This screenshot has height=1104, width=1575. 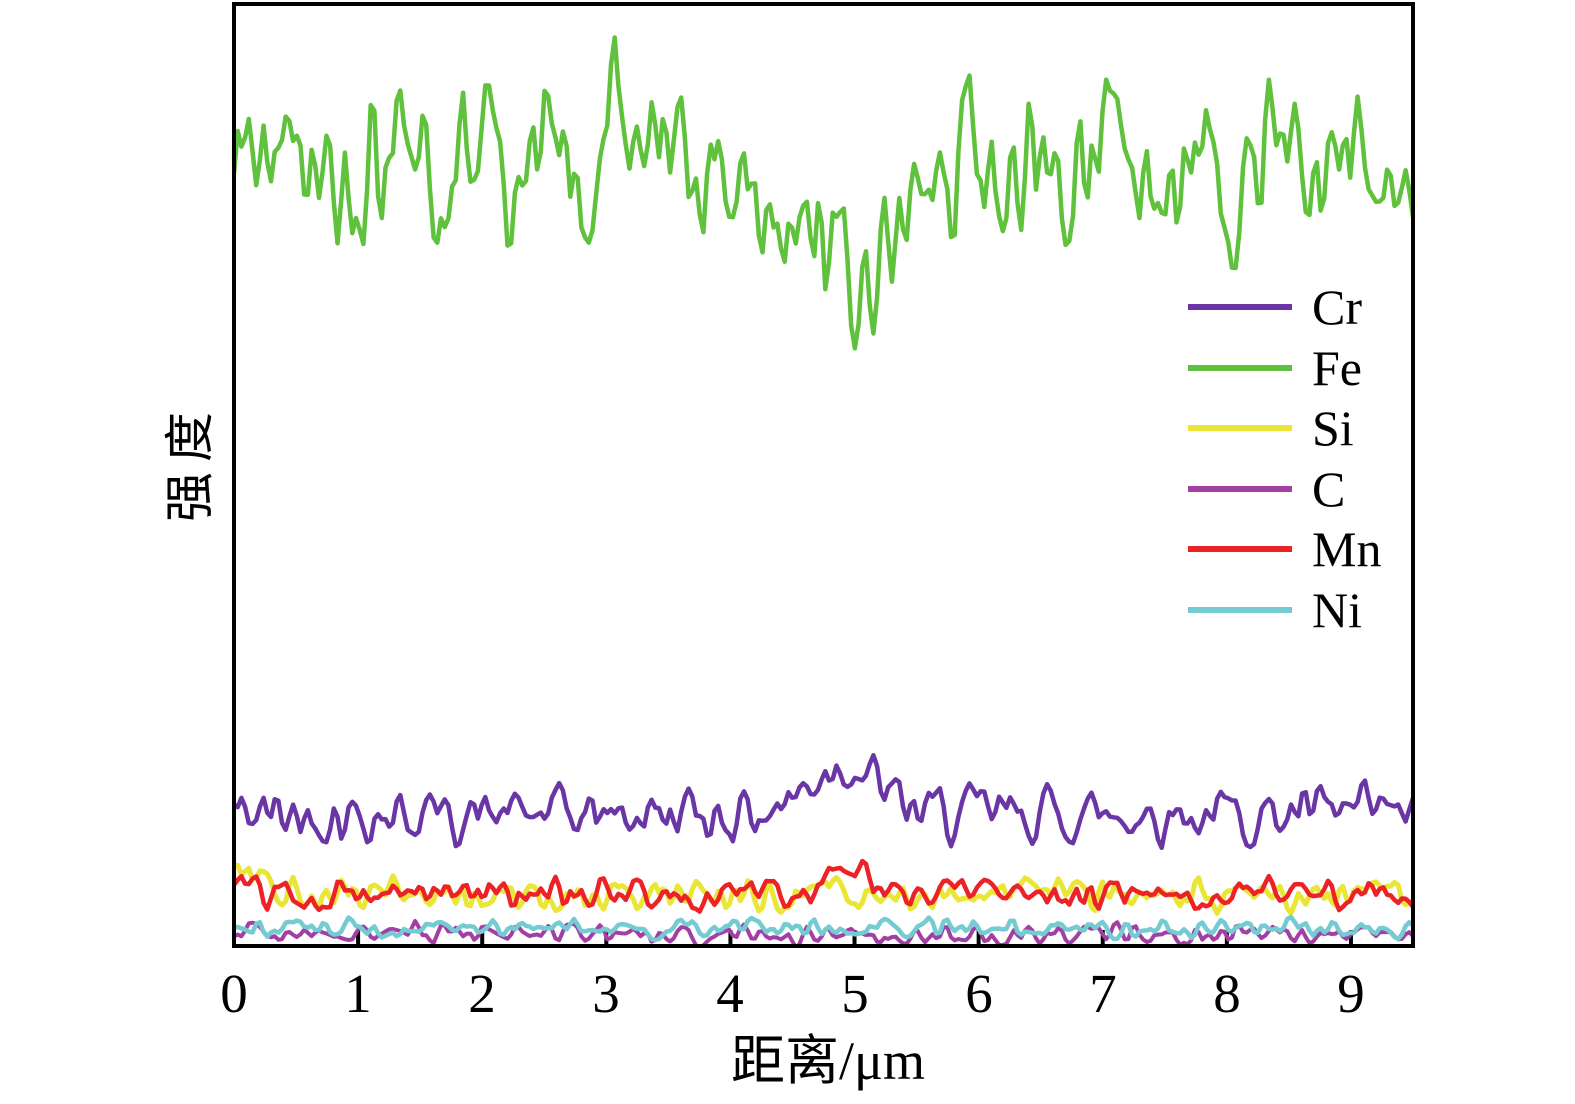 I want to click on legend: Cr Fe Si C Mn Ni, so click(x=1284, y=458).